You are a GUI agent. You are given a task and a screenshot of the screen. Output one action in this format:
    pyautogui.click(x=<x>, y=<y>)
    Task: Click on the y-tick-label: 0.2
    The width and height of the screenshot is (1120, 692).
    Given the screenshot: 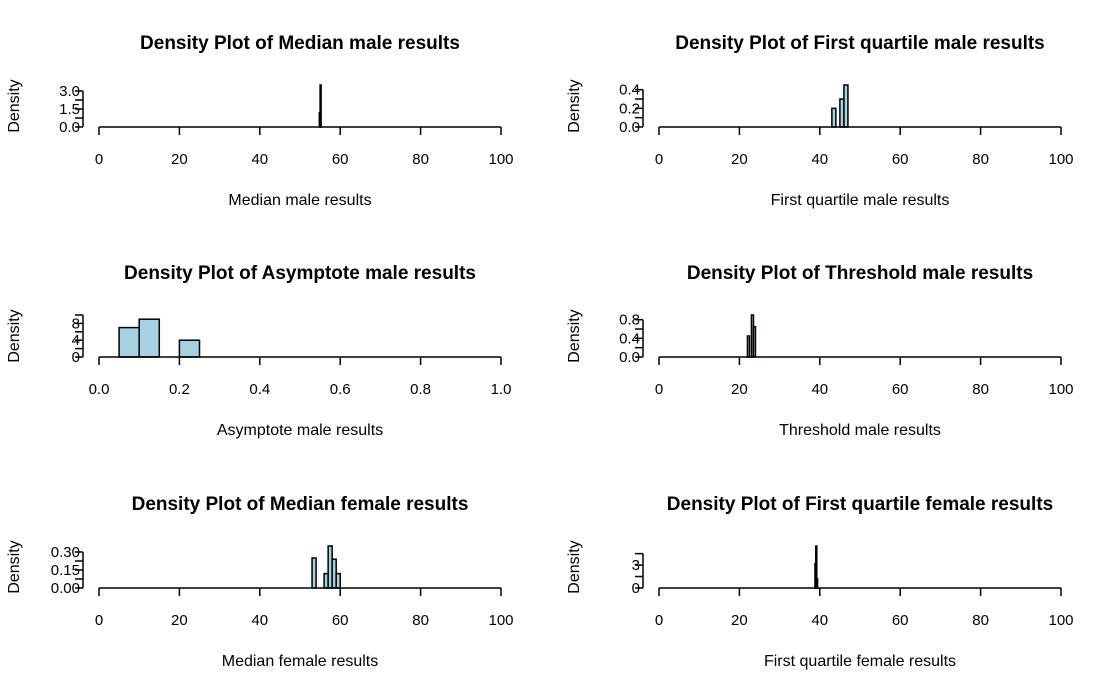 What is the action you would take?
    pyautogui.click(x=629, y=108)
    